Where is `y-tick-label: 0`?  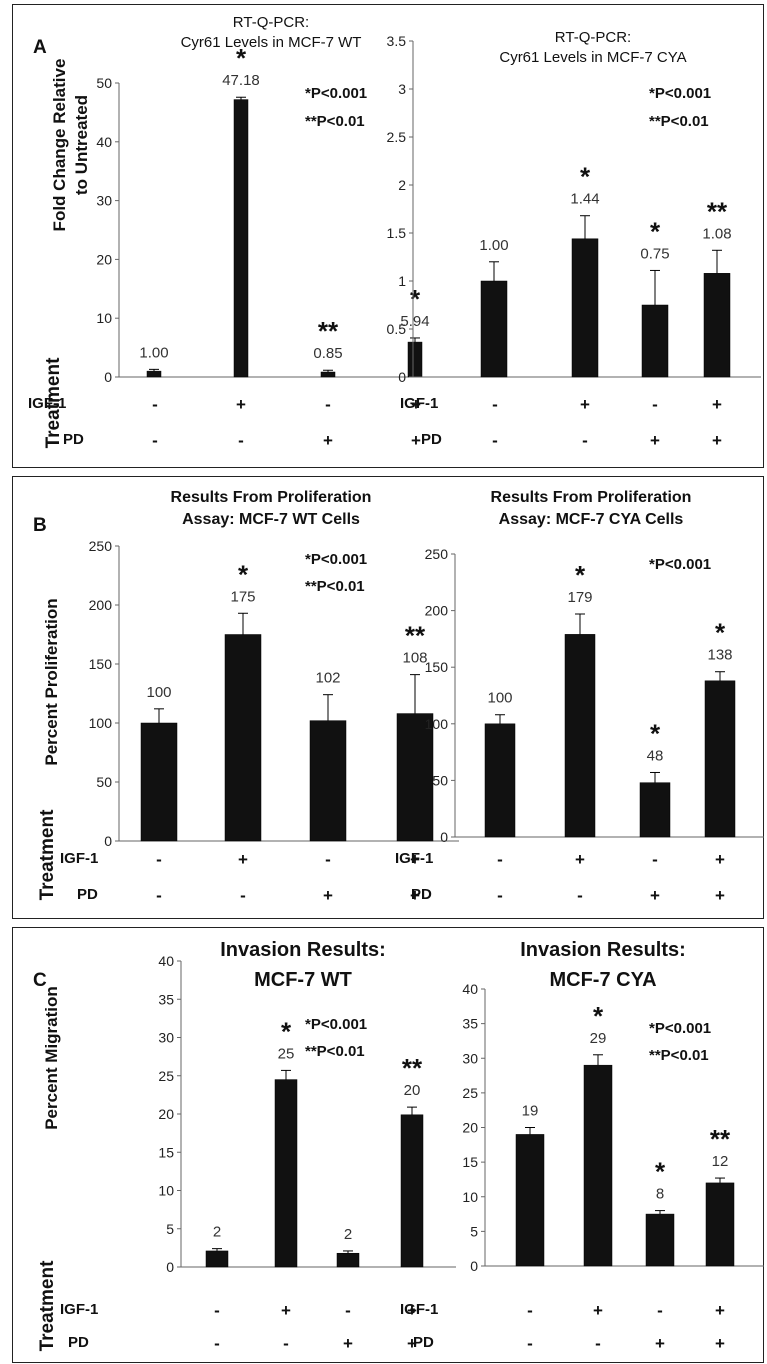 y-tick-label: 0 is located at coordinates (444, 837).